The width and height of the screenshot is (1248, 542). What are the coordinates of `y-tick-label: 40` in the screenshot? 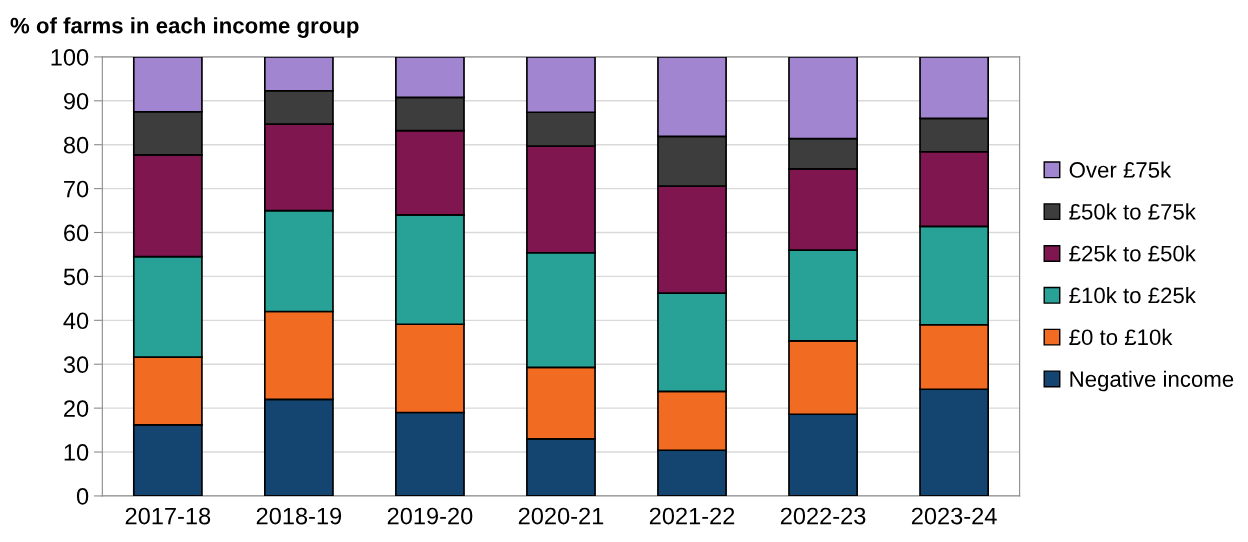 It's located at (76, 321).